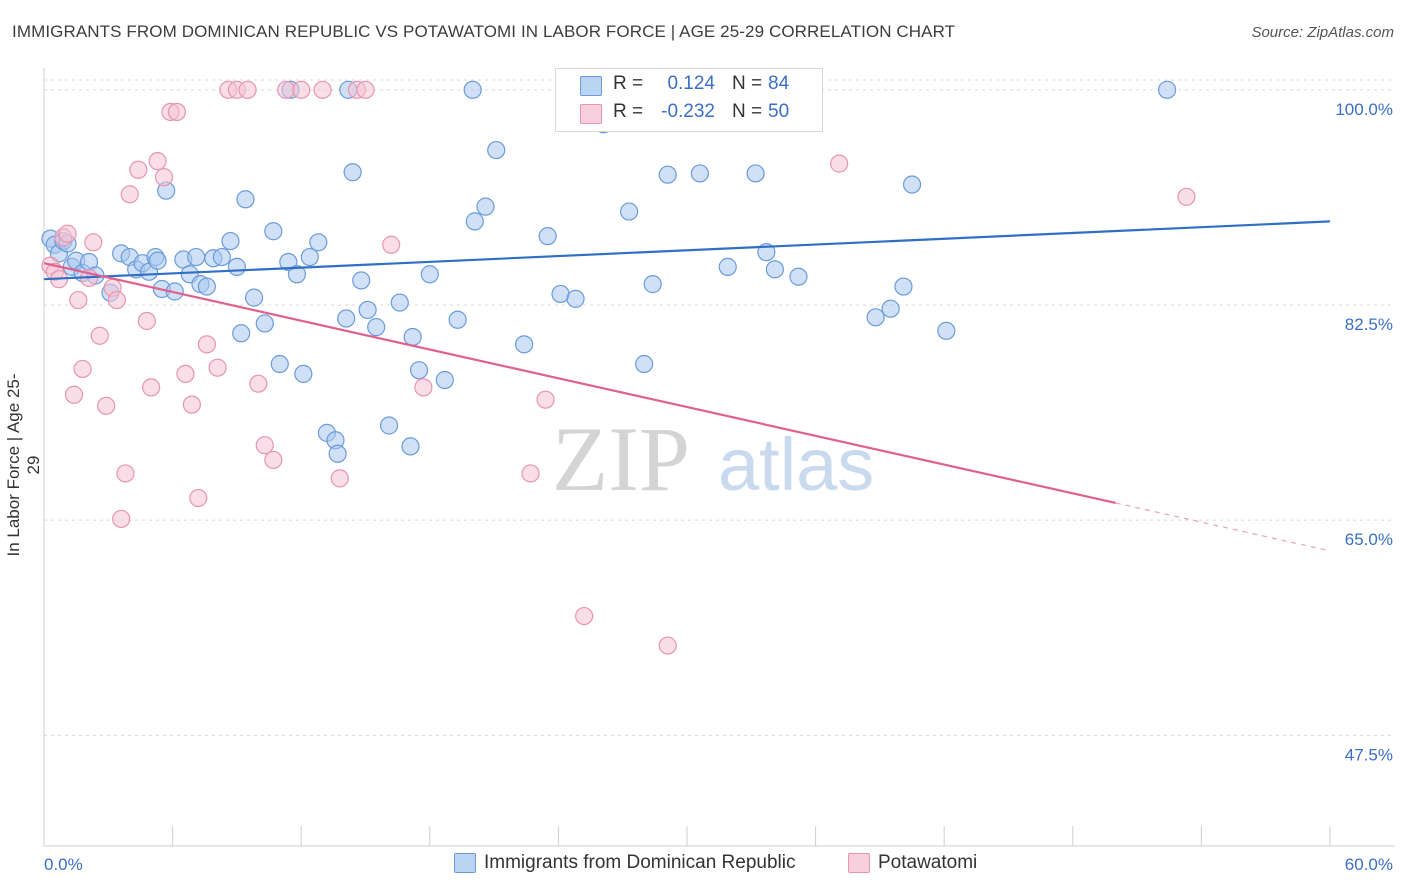 The image size is (1406, 892). What do you see at coordinates (779, 83) in the screenshot?
I see `legend-n-value: 84` at bounding box center [779, 83].